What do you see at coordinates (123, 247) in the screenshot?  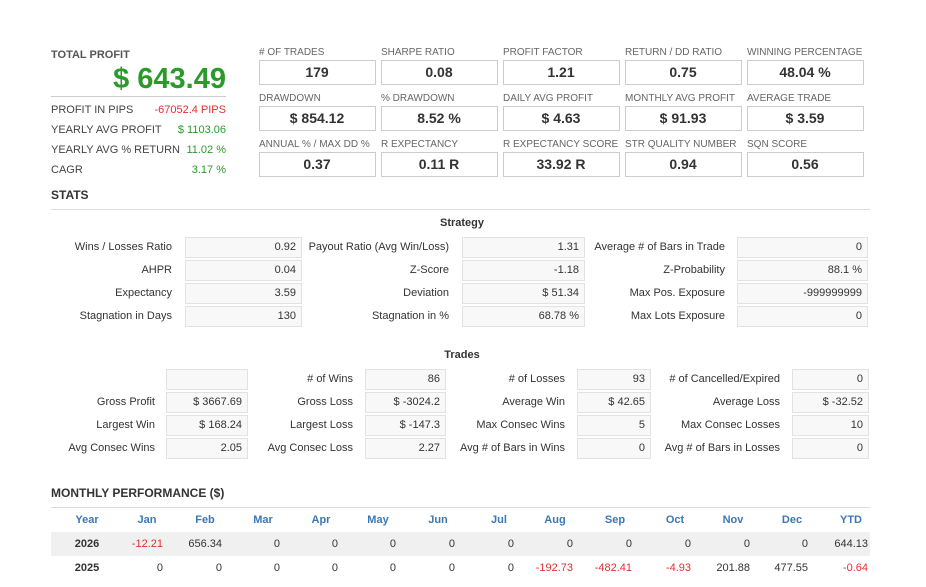 I see `stat-label: Wins / Losses Ratio` at bounding box center [123, 247].